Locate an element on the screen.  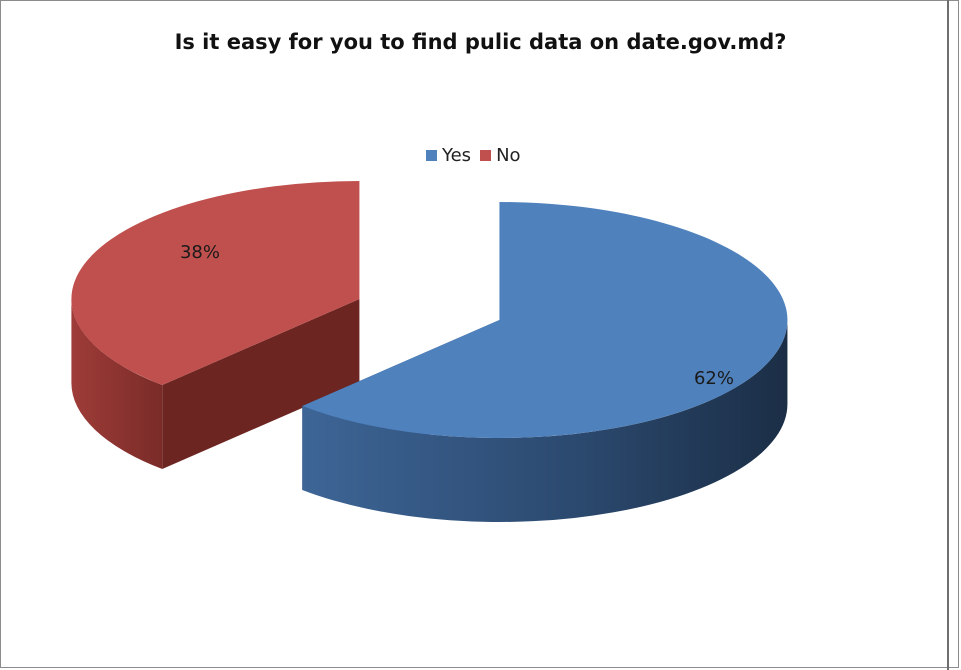
legend-item-no: No is located at coordinates (500, 155).